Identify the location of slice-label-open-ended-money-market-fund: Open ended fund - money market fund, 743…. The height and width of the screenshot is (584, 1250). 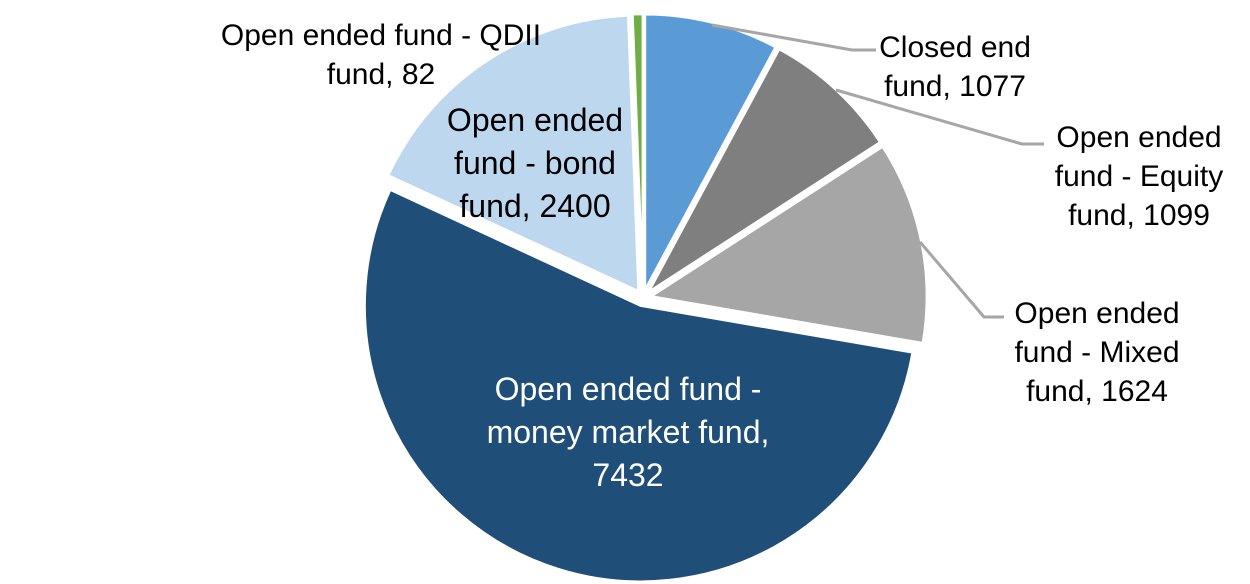
(628, 432).